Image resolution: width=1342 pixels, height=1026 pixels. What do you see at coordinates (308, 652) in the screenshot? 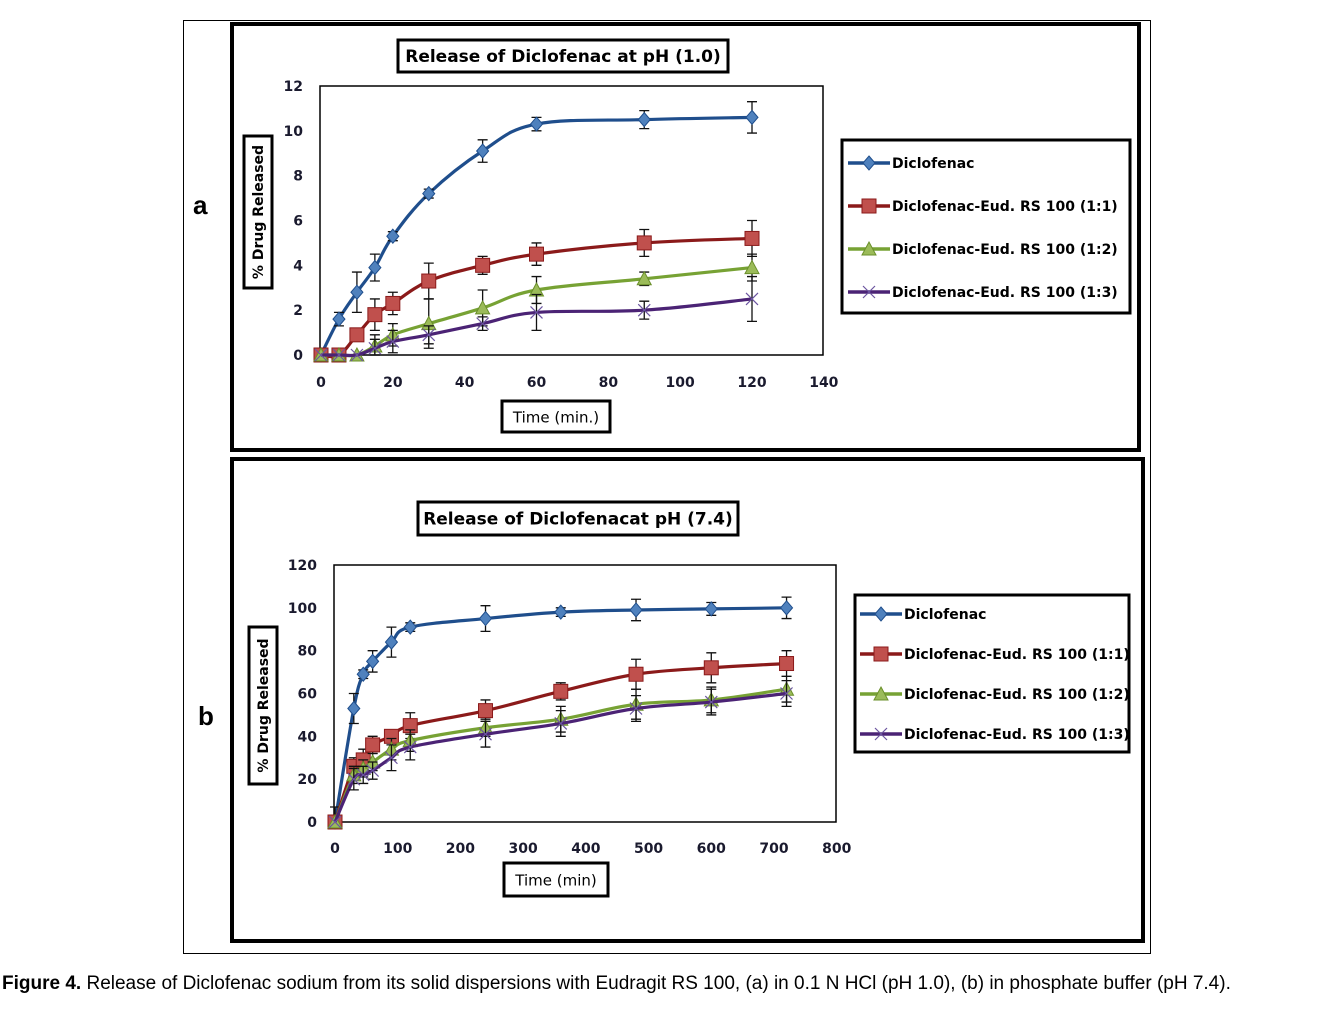
I see `y-tick-label: 80` at bounding box center [308, 652].